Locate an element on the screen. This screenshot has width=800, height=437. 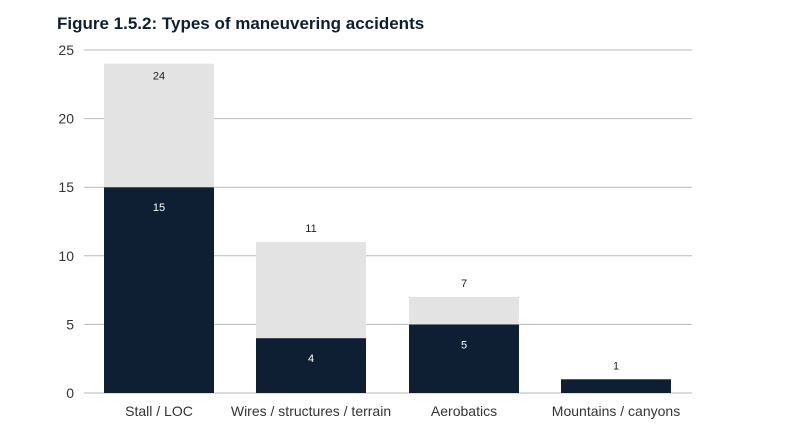
y-tick-label: 25 is located at coordinates (66, 50).